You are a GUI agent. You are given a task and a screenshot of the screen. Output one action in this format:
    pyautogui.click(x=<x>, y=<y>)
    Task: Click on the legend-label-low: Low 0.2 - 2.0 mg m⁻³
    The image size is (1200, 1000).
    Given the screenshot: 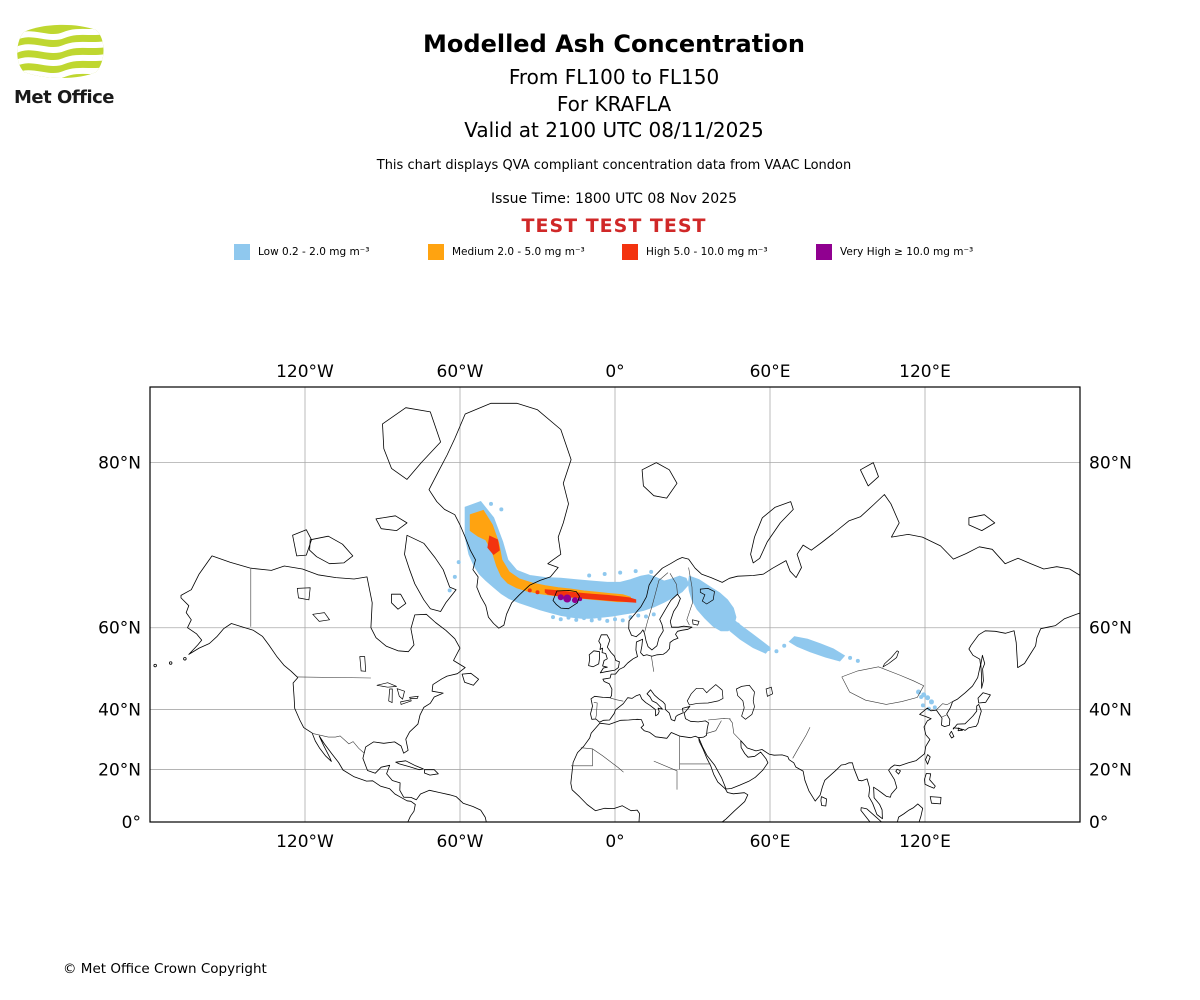 What is the action you would take?
    pyautogui.click(x=314, y=252)
    